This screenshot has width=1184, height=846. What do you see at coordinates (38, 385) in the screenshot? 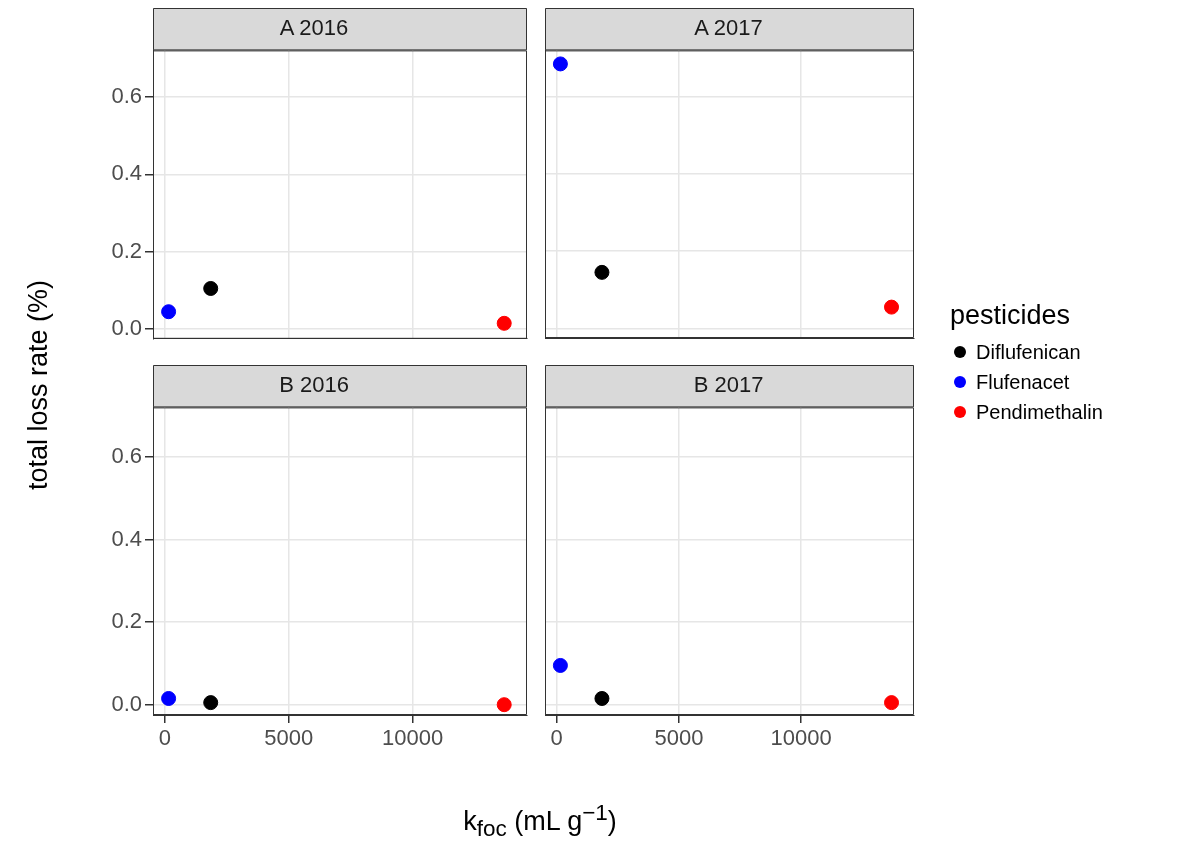
I see `y-axis-title: total loss rate (%)` at bounding box center [38, 385].